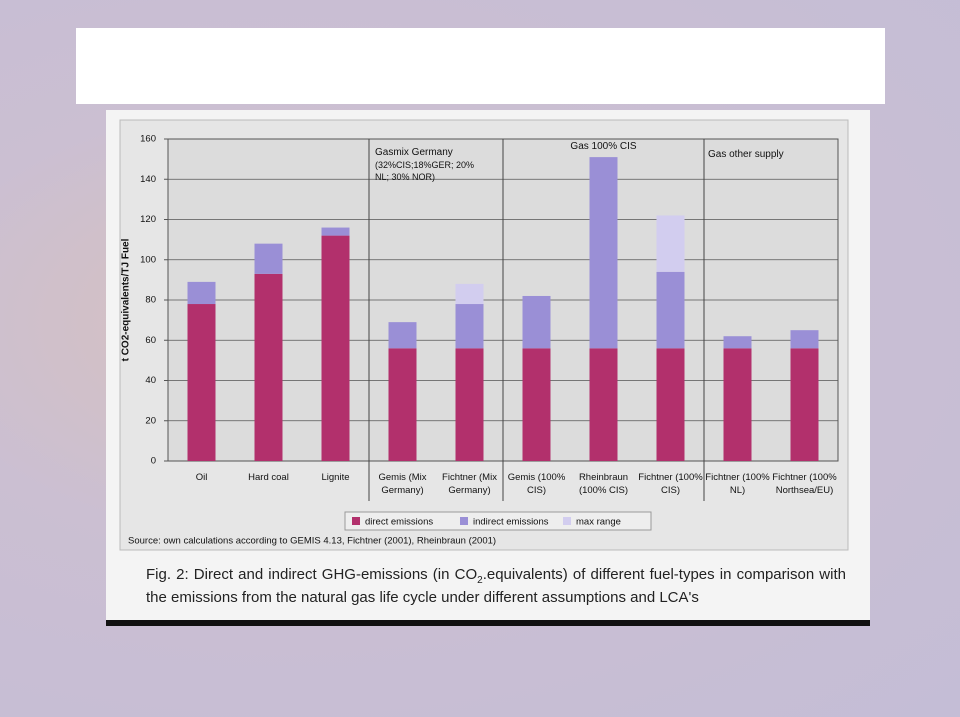 The image size is (960, 717). What do you see at coordinates (511, 522) in the screenshot?
I see `legend-label: indirect emissions` at bounding box center [511, 522].